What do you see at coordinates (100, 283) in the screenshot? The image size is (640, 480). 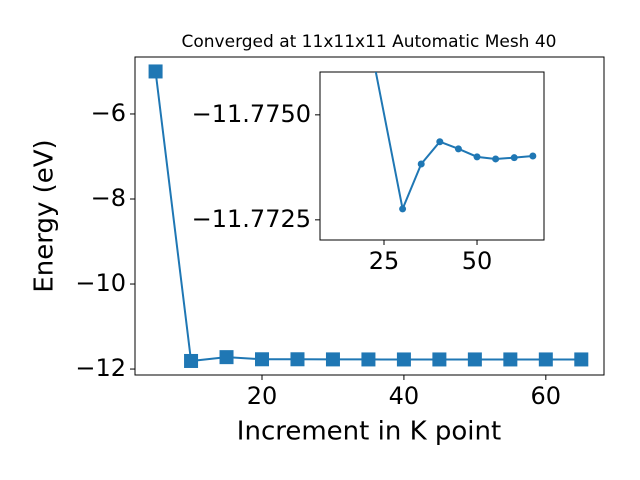 I see `y-tick-label: −10` at bounding box center [100, 283].